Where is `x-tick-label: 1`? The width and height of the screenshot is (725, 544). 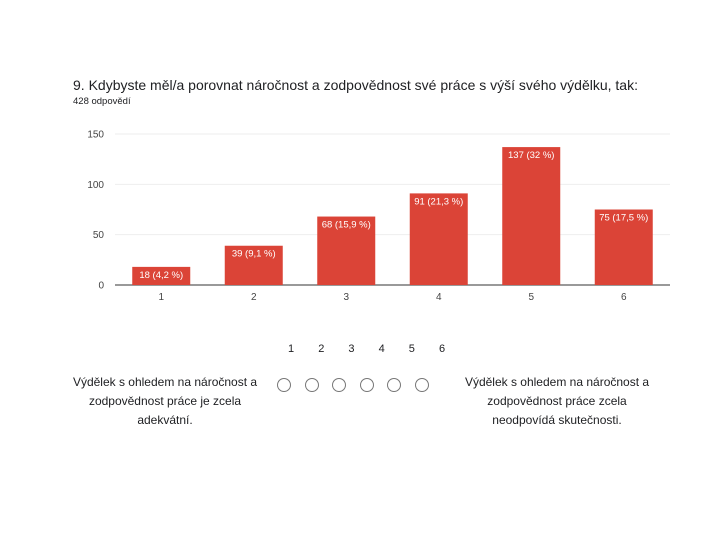
x-tick-label: 1 is located at coordinates (161, 297).